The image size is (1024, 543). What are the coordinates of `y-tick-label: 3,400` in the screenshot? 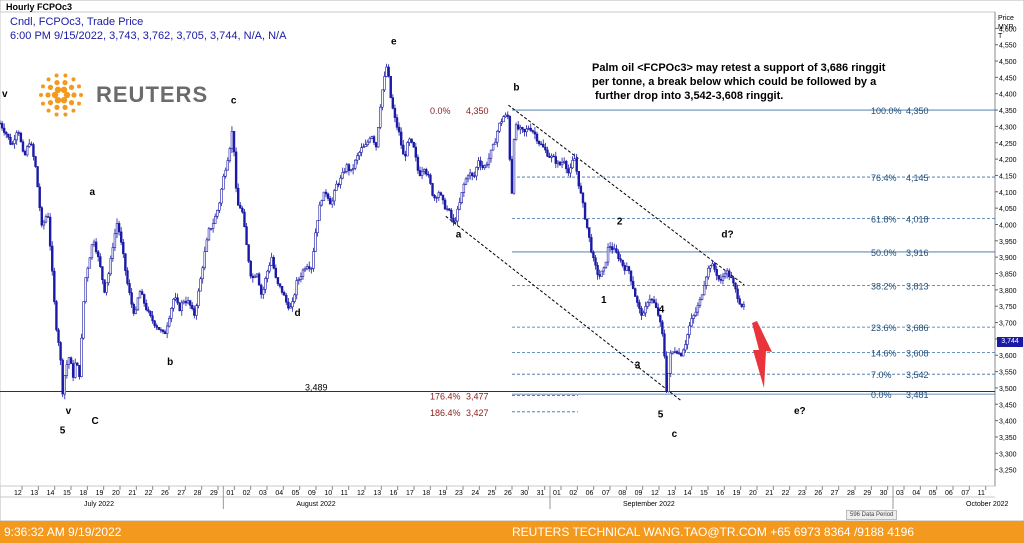 It's located at (1008, 422).